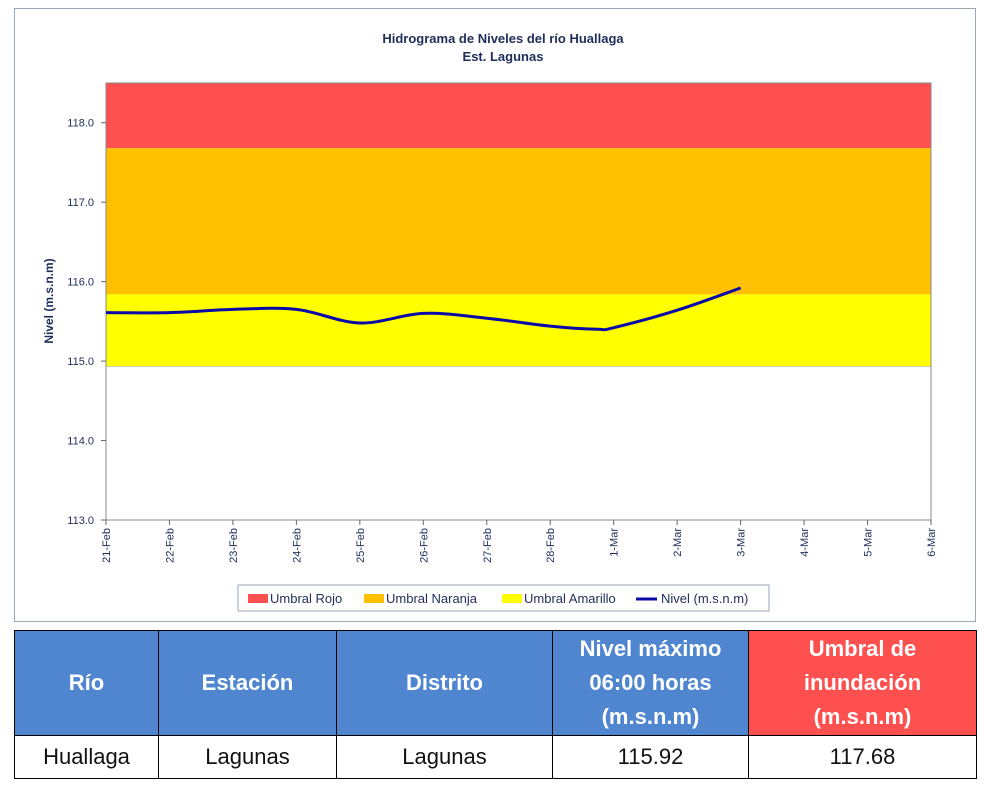 The width and height of the screenshot is (1006, 798). What do you see at coordinates (80, 521) in the screenshot?
I see `y-tick-label: 113.0` at bounding box center [80, 521].